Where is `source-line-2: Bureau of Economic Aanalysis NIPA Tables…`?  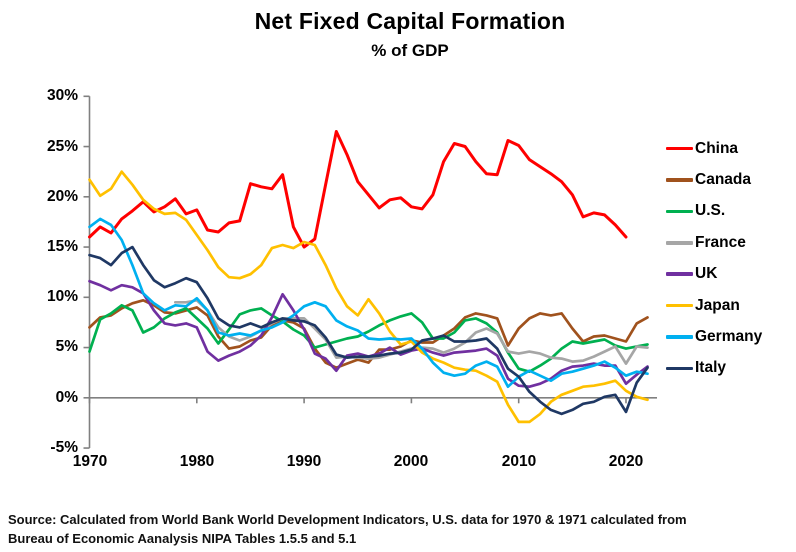 source-line-2: Bureau of Economic Aanalysis NIPA Tables… is located at coordinates (182, 538).